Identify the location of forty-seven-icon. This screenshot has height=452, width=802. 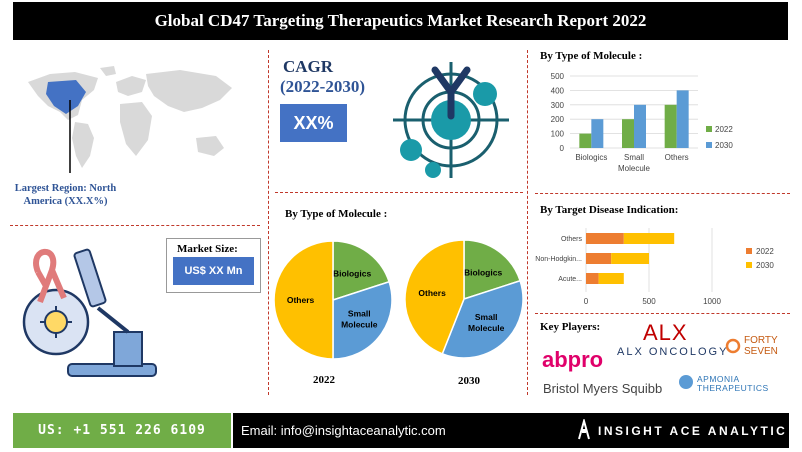
(733, 346).